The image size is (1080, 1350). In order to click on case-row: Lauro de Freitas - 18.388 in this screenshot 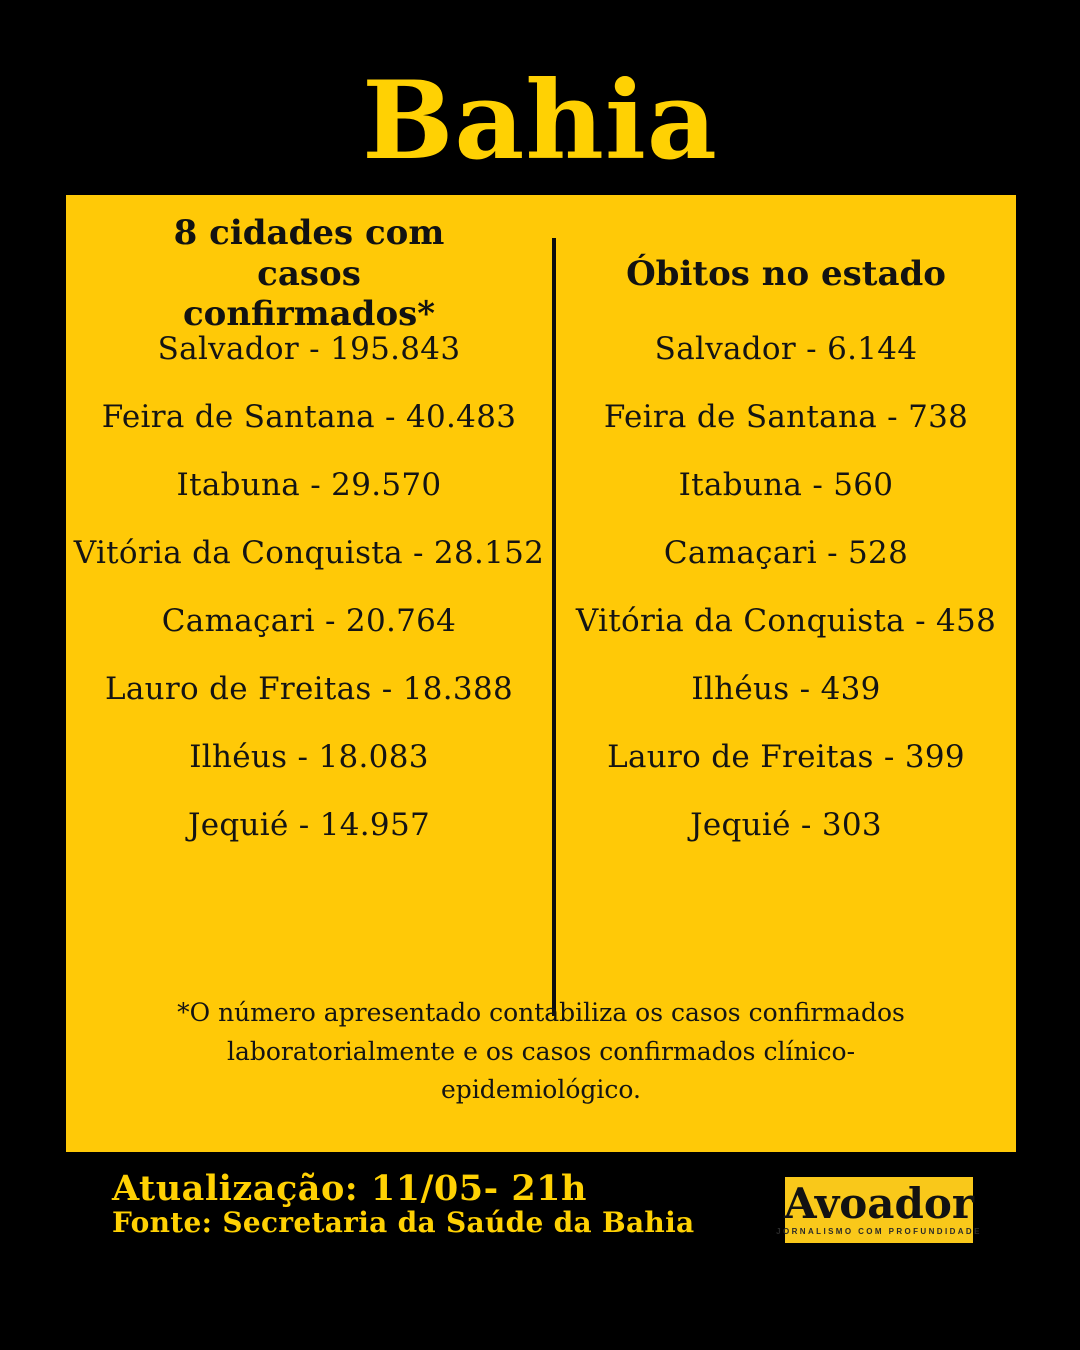, I will do `click(308, 689)`.